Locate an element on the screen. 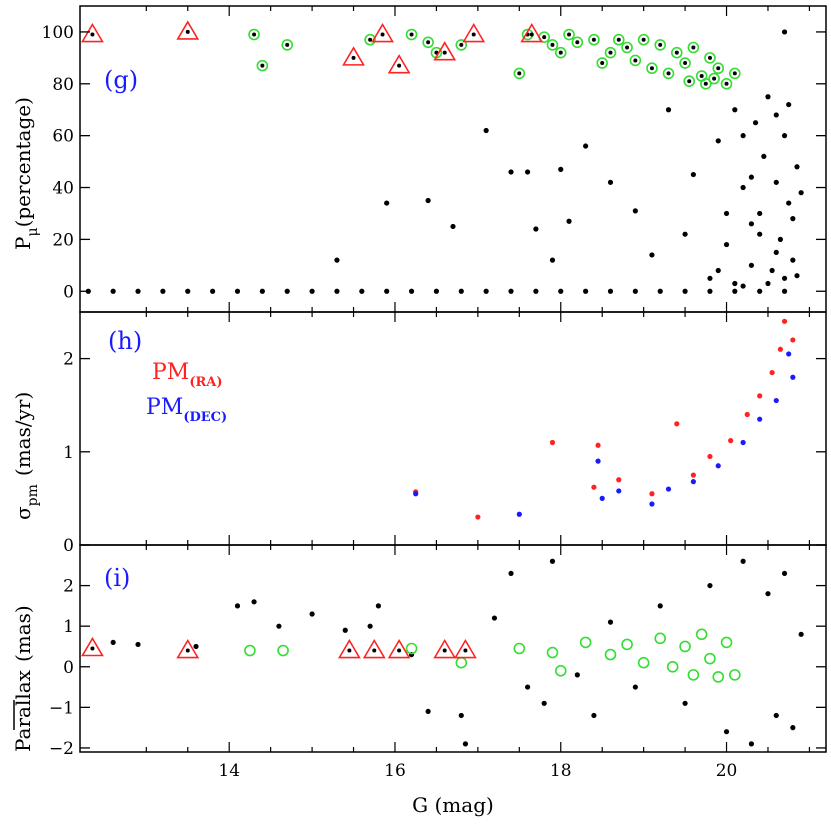 The image size is (831, 831). panel-g-ytick-1: 20 is located at coordinates (439, 240).